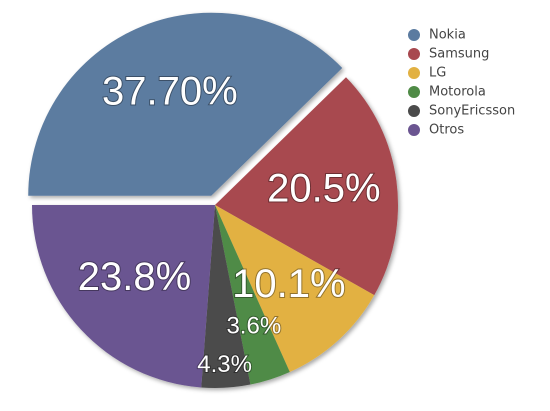 The image size is (550, 411). I want to click on value-label: 37.70%, so click(170, 92).